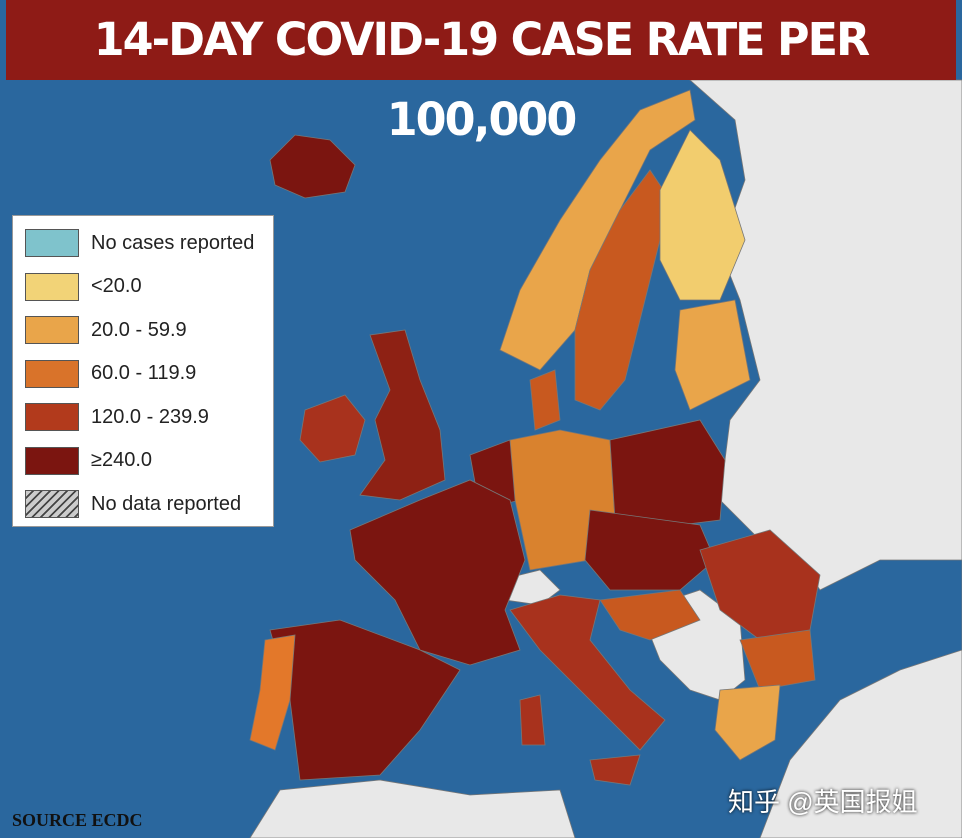 The image size is (962, 838). I want to click on legend-label: No data reported, so click(166, 503).